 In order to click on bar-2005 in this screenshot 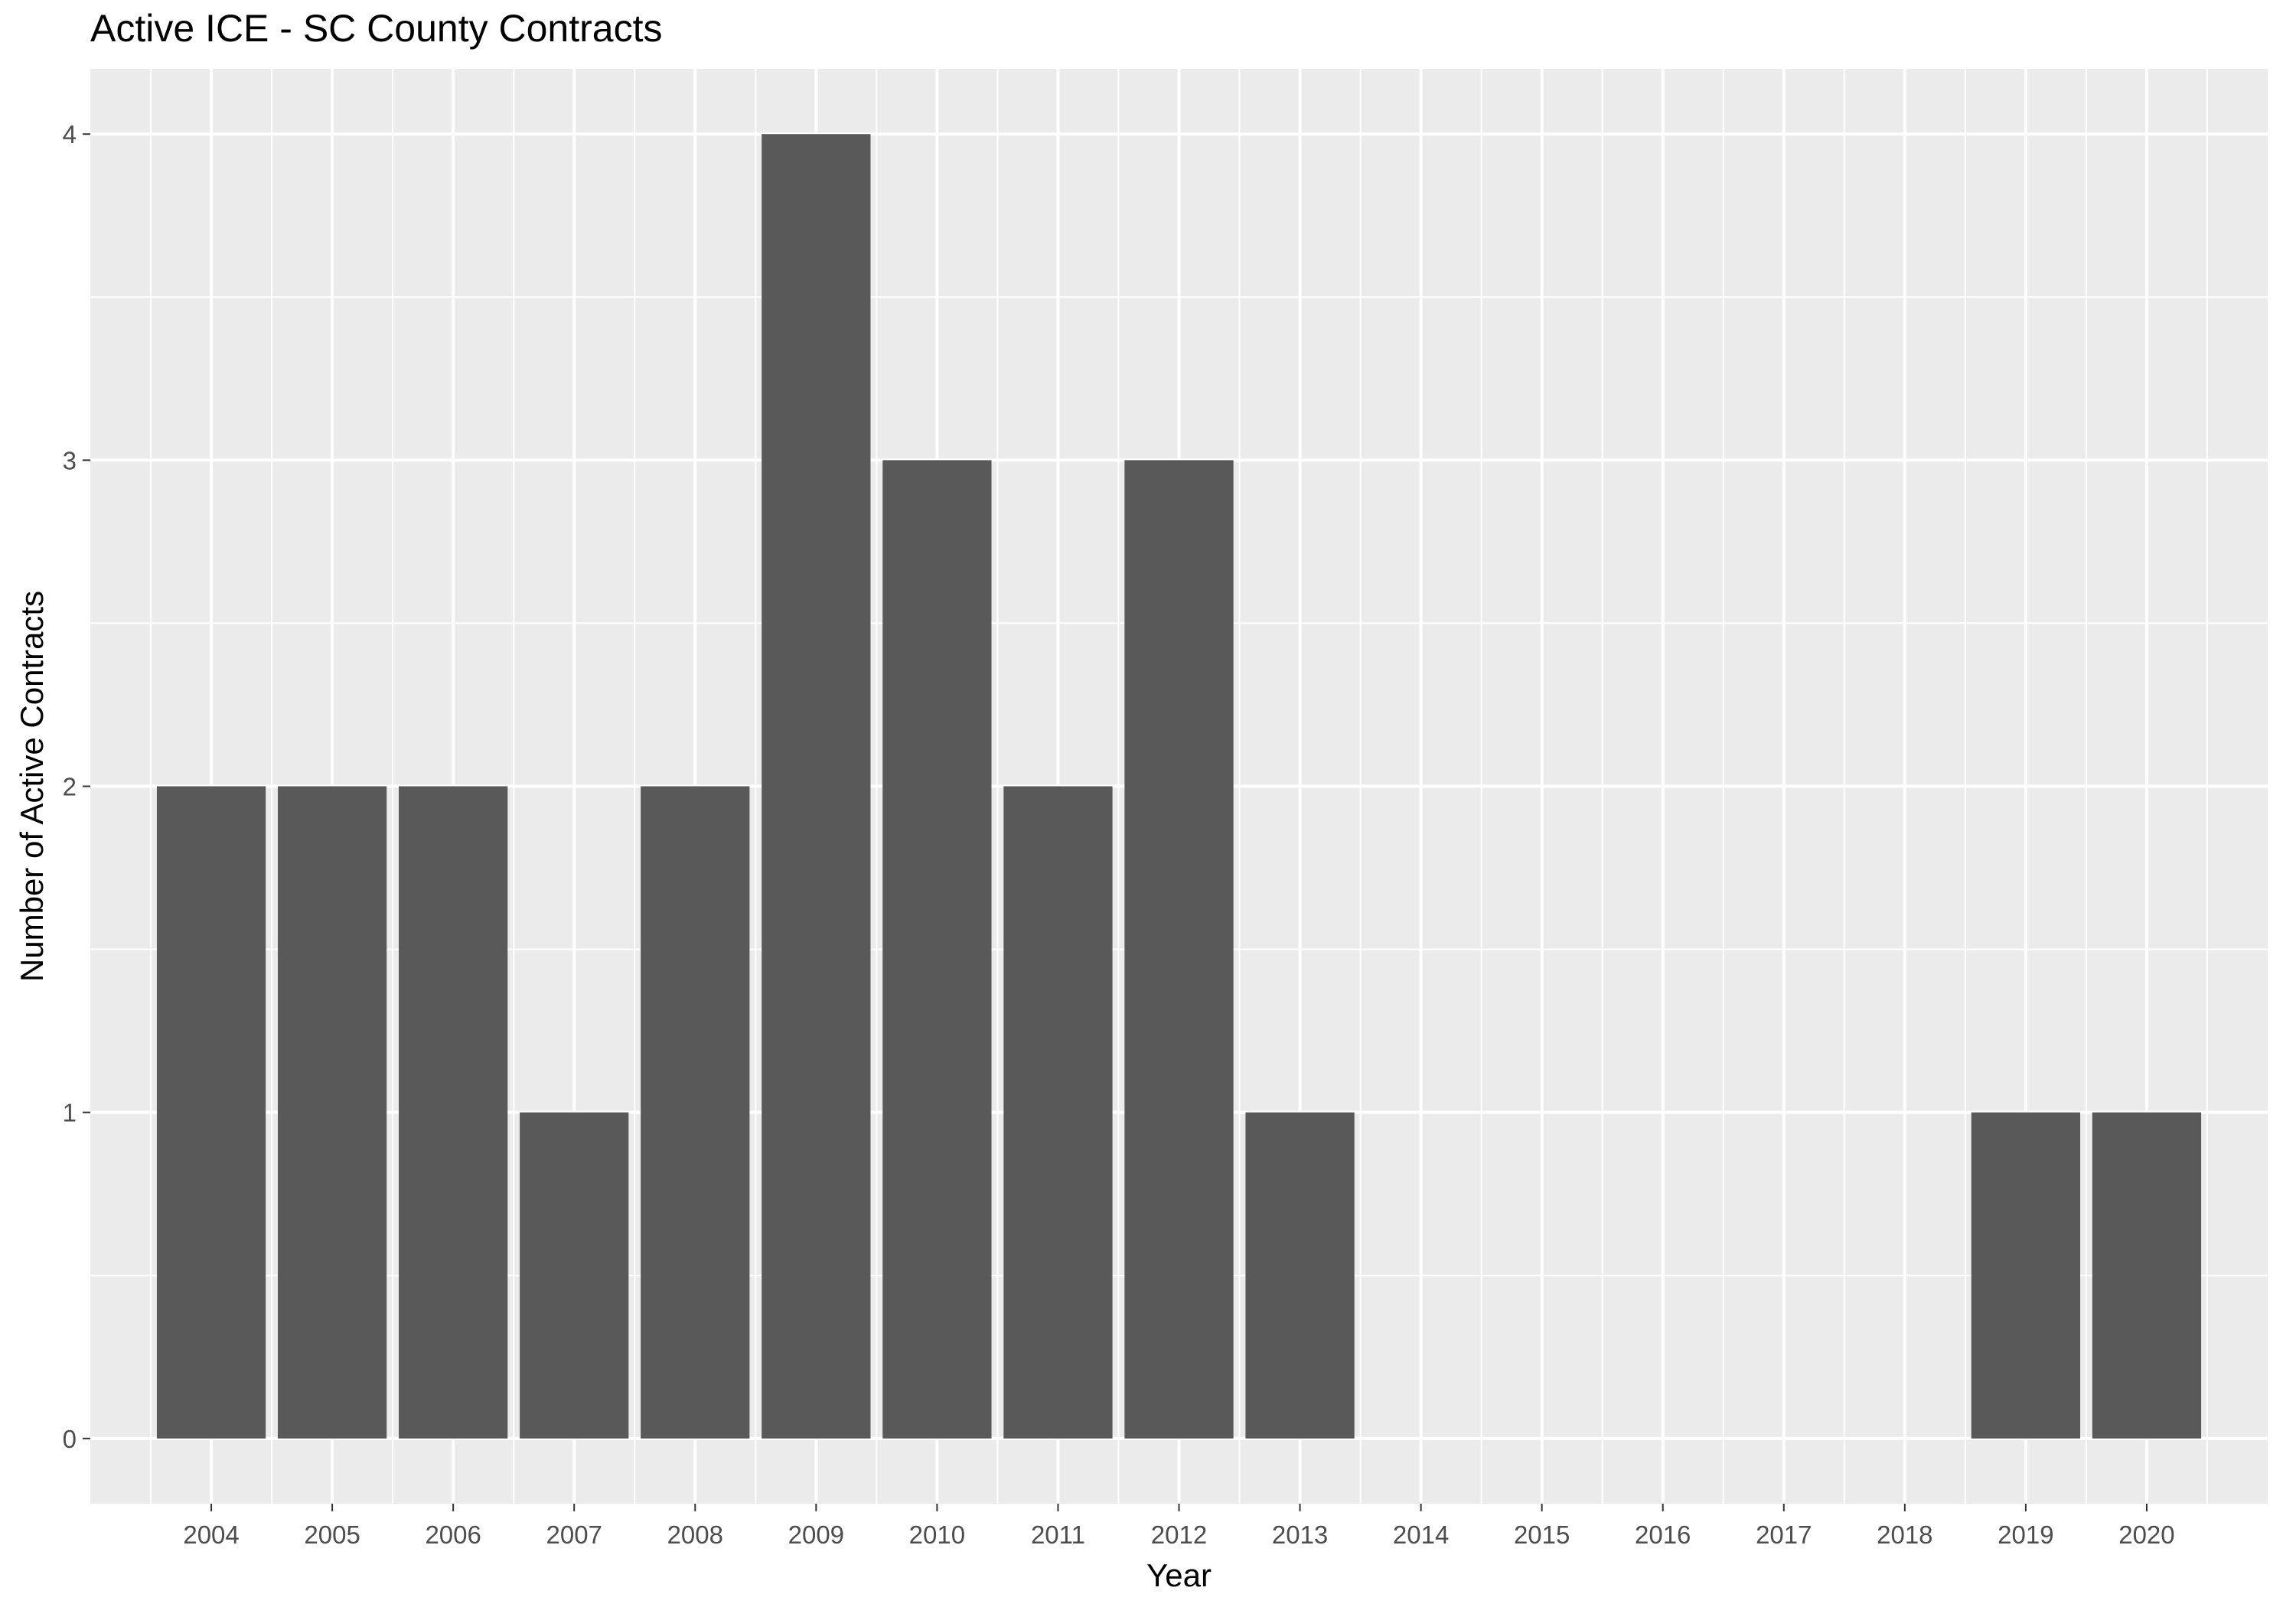, I will do `click(332, 1112)`.